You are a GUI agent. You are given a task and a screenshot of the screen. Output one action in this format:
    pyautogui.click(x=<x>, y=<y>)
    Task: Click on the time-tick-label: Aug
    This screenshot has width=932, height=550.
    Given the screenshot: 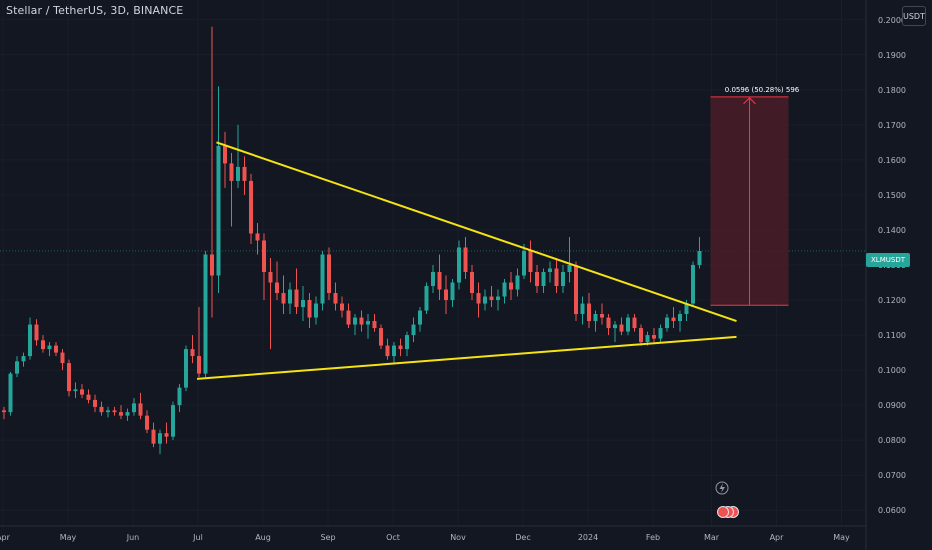 What is the action you would take?
    pyautogui.click(x=263, y=537)
    